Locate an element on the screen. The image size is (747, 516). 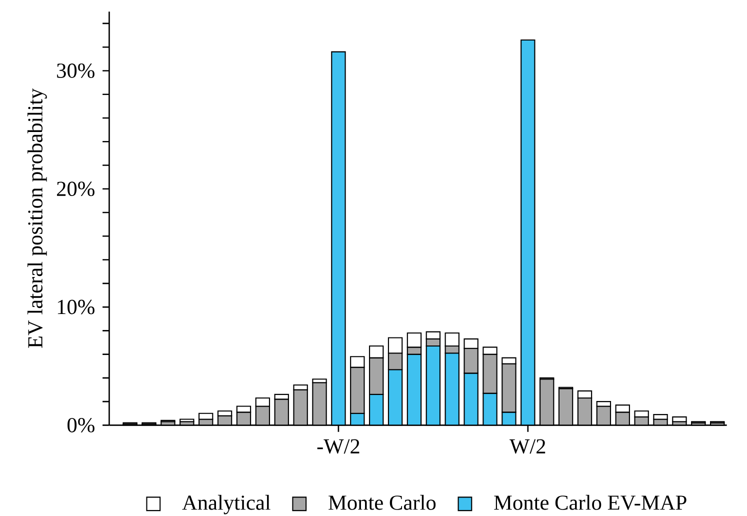
y-tick-label: 20% is located at coordinates (75, 189).